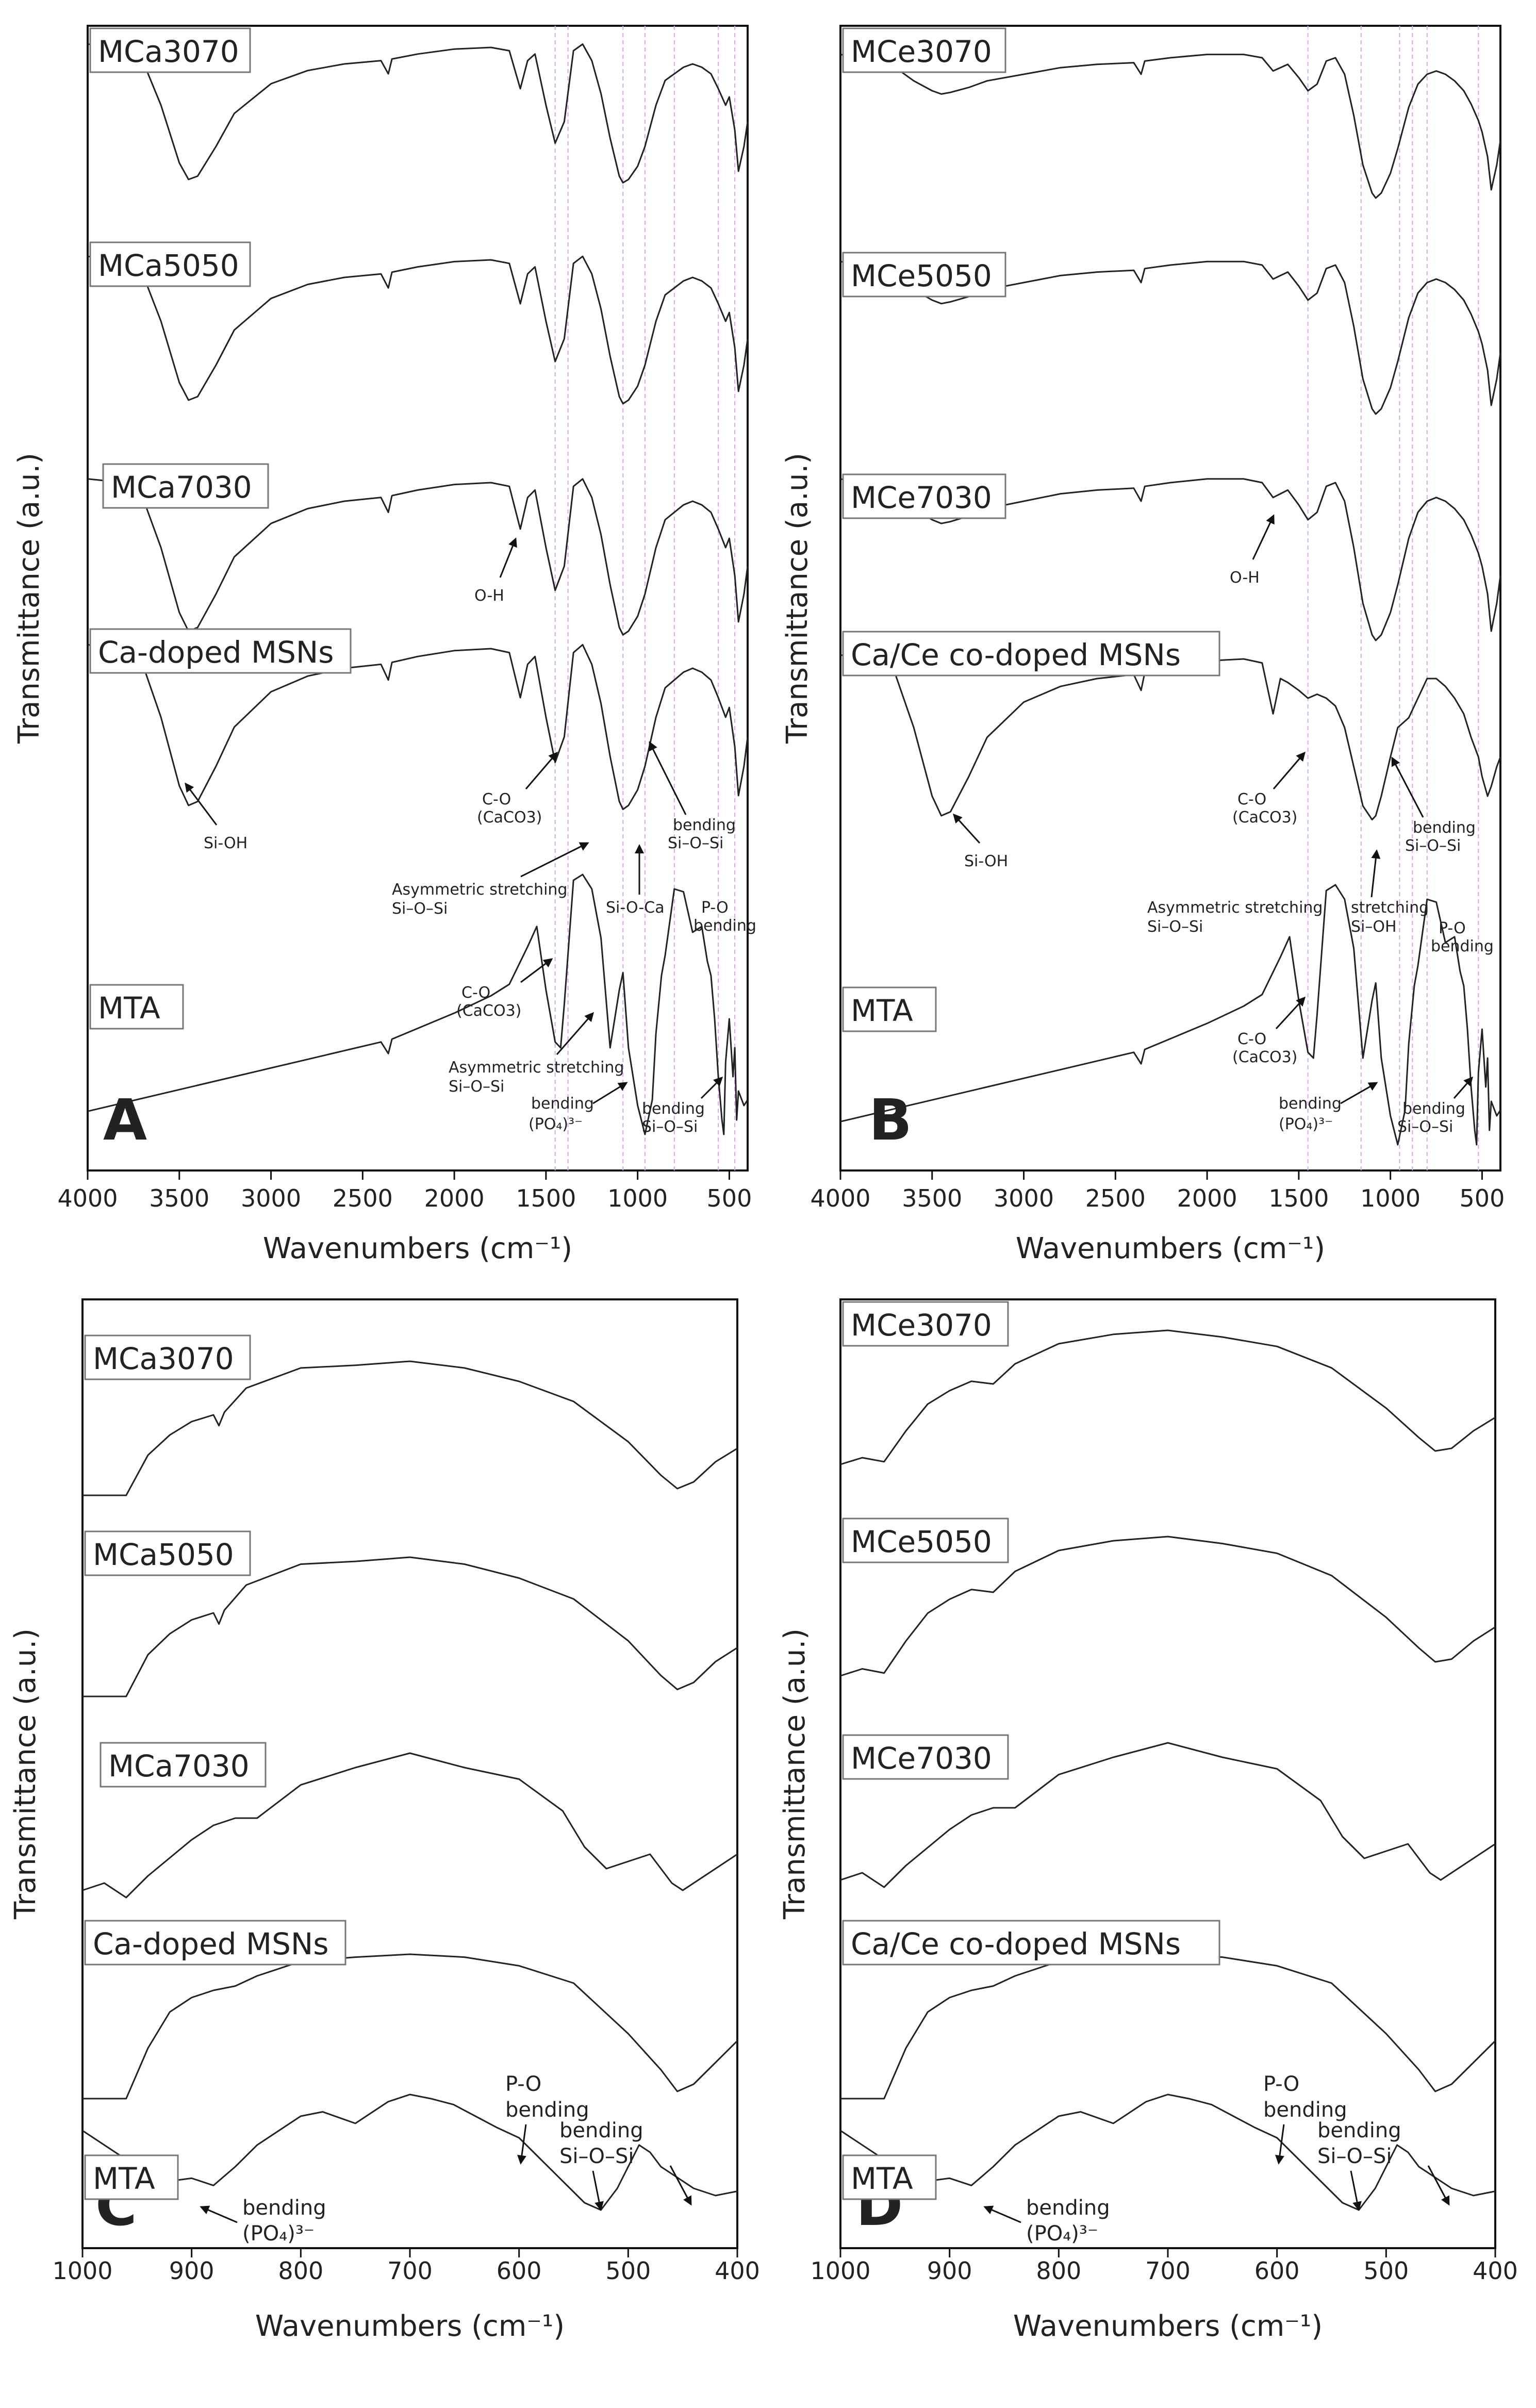 Image resolution: width=1536 pixels, height=2408 pixels. I want to click on annotation: Si-O-Ca, so click(635, 908).